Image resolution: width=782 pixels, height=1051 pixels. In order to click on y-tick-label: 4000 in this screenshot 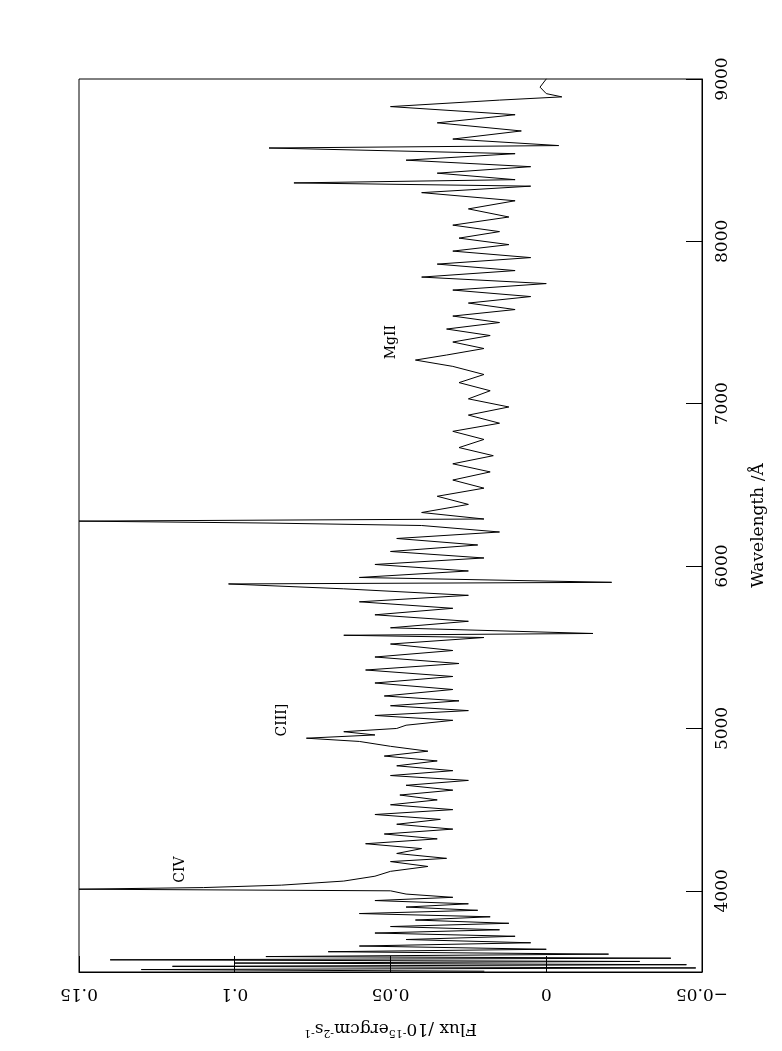, I will do `click(720, 891)`.